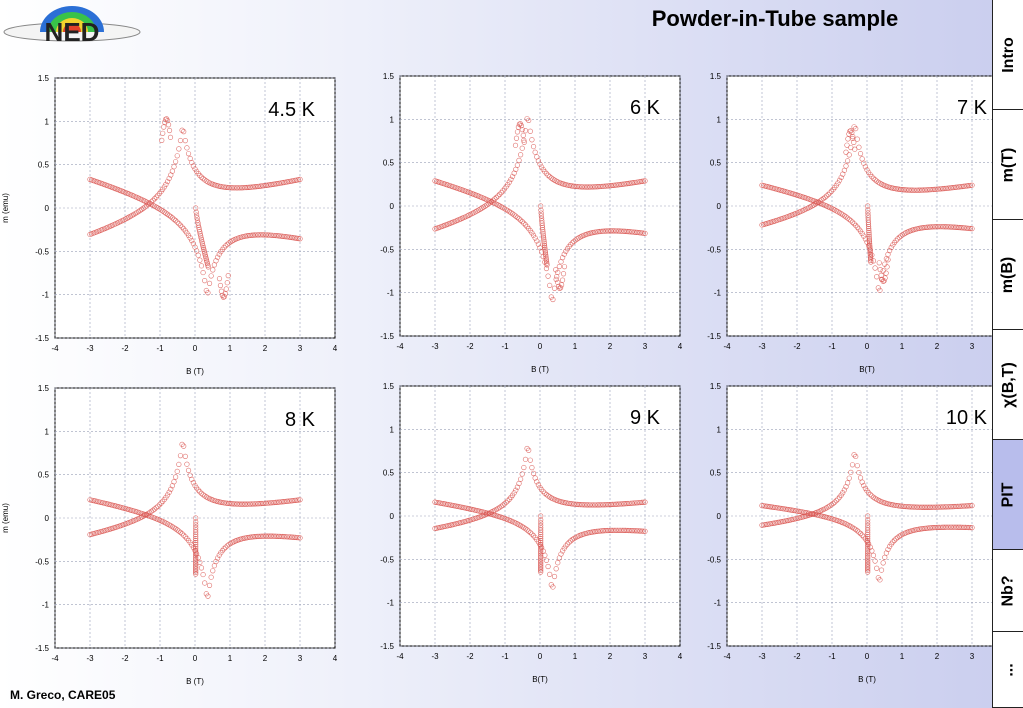 This screenshot has width=1023, height=708. What do you see at coordinates (514, 225) in the screenshot?
I see `hysteresis-chart-6K: -4 -3 -2 -1 0 1 2 3 4 -1.5 -1 -0.5 0 0.5 1 1.5 B (T) 6 K` at bounding box center [514, 225].